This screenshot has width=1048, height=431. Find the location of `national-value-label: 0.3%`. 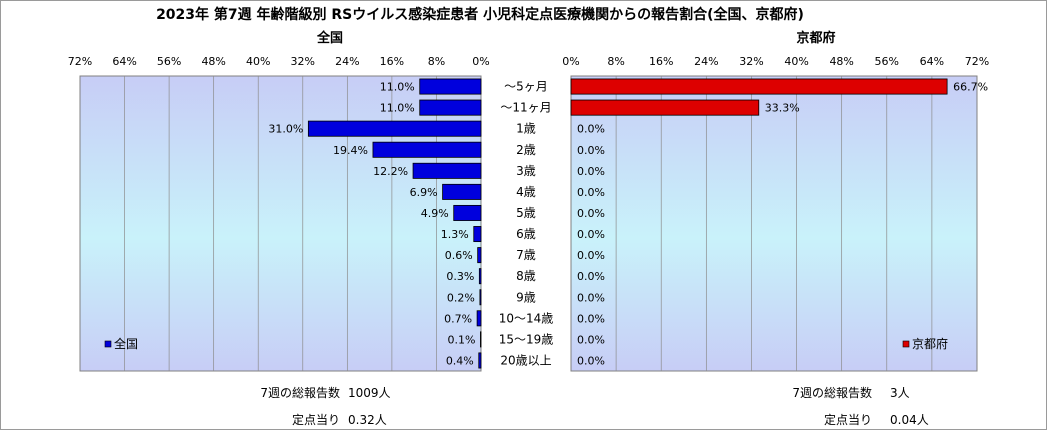

national-value-label: 0.3% is located at coordinates (460, 276).